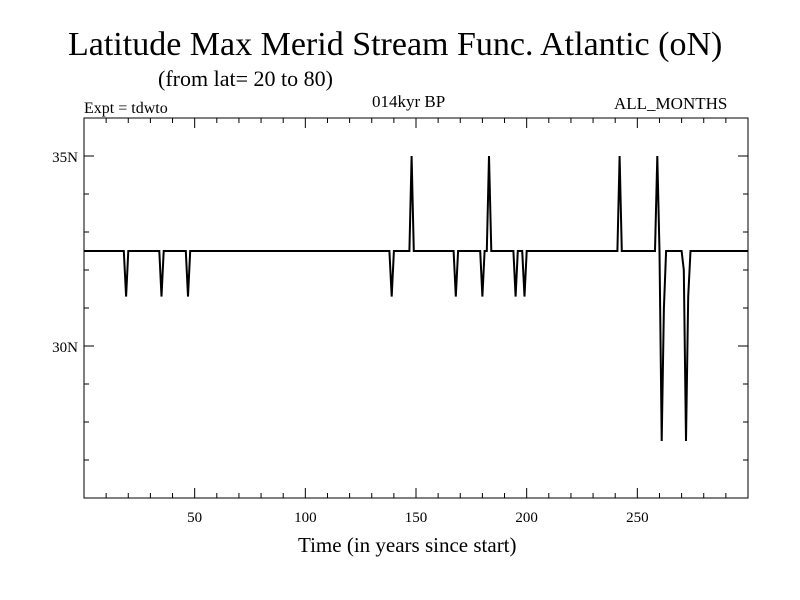  What do you see at coordinates (416, 518) in the screenshot?
I see `x-tick-label: 150` at bounding box center [416, 518].